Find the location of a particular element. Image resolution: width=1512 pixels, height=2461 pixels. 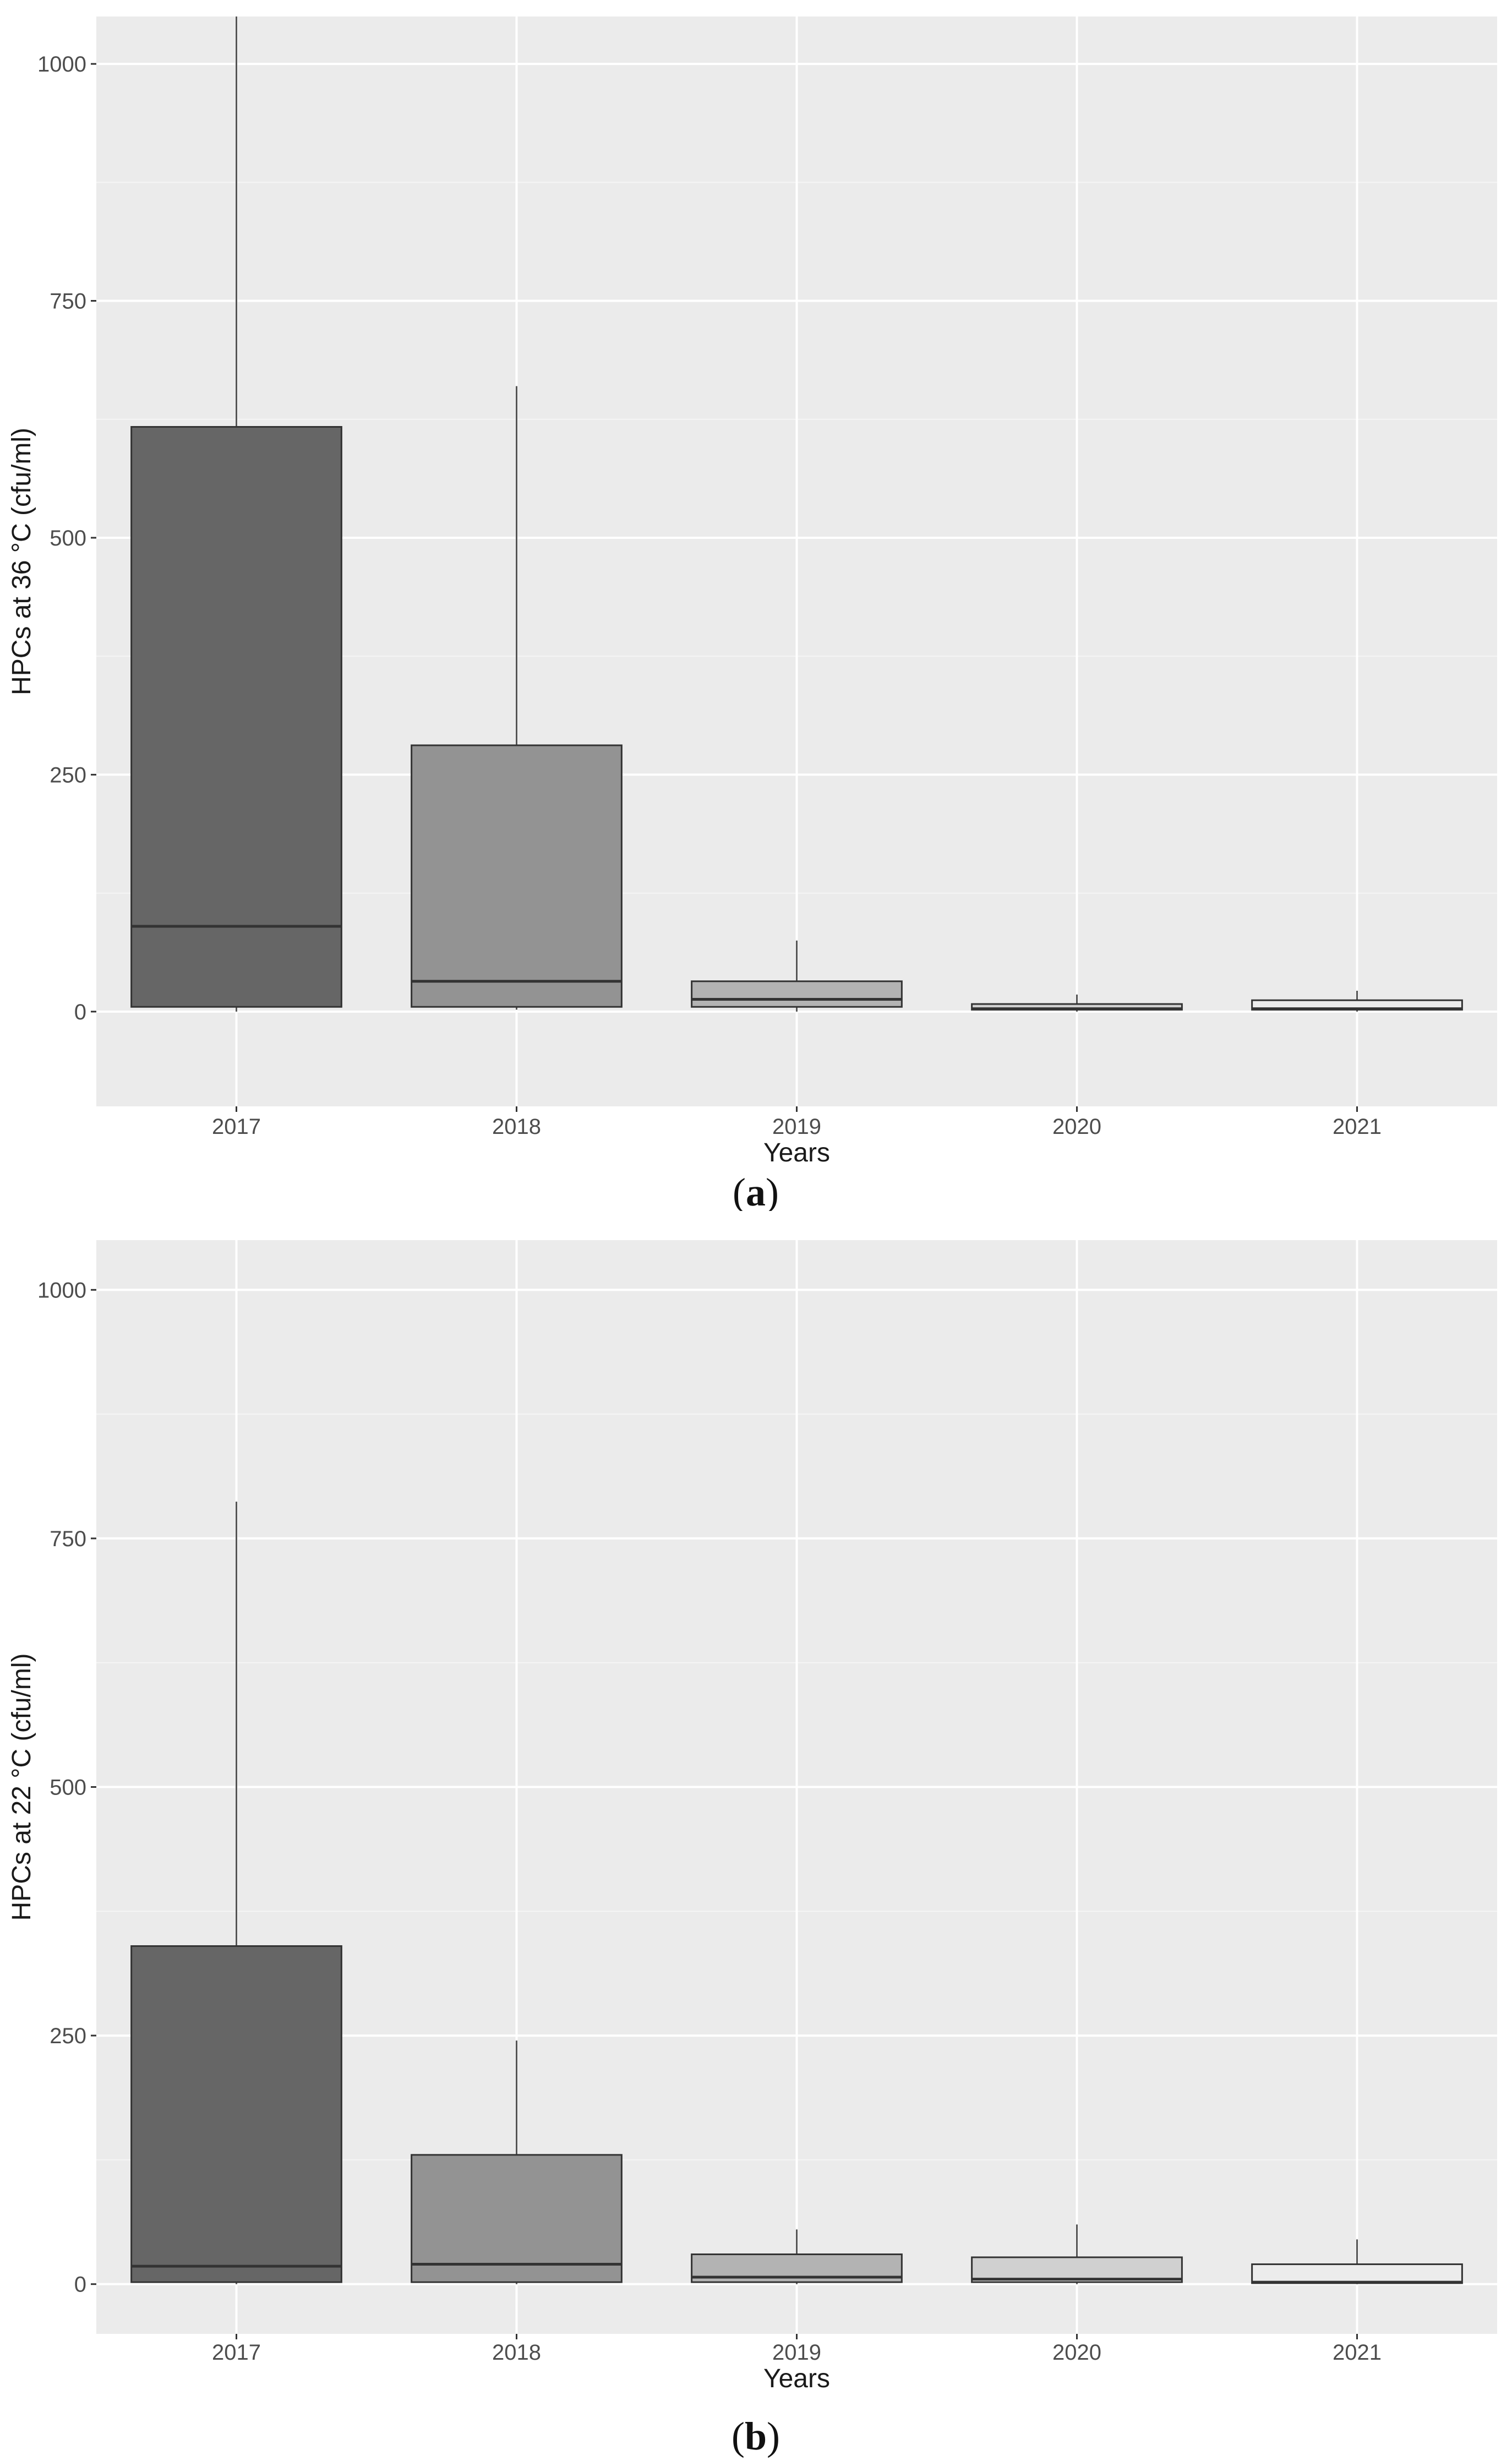

y-axis-title: HPCs at 22 °C (cfu/ml) is located at coordinates (21, 1788).